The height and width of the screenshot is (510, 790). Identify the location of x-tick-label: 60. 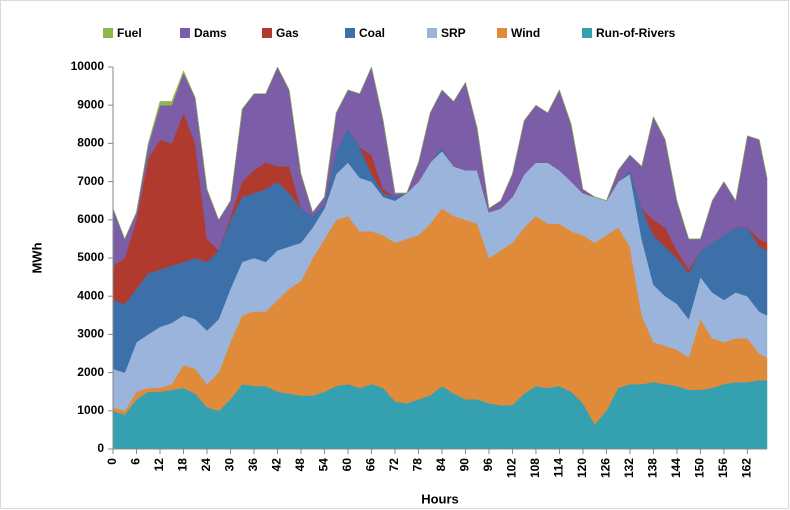
(347, 465).